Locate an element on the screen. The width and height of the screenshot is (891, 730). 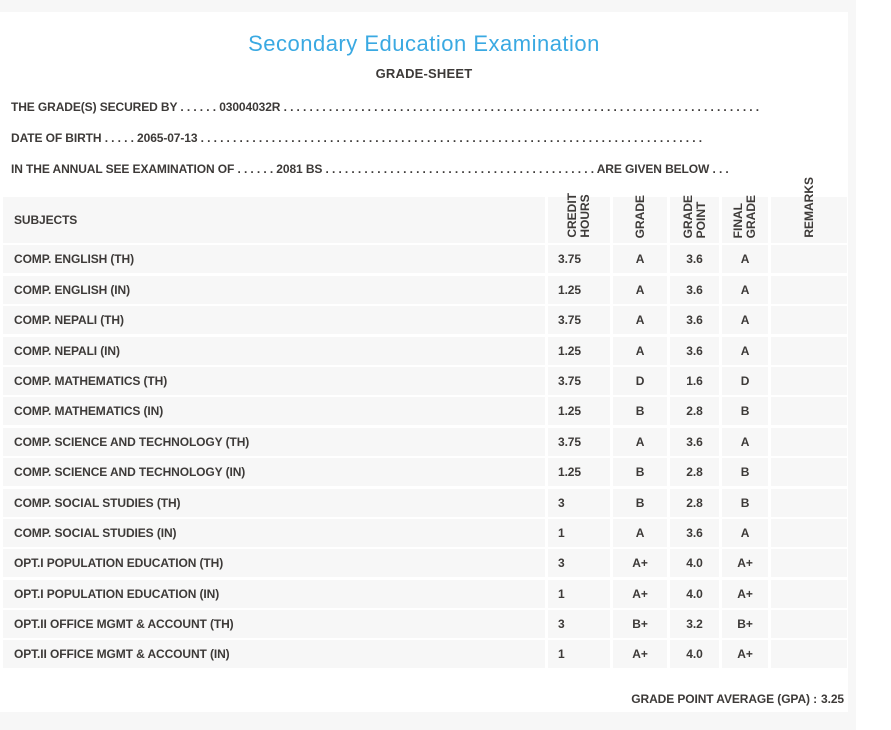
subject-cell: COMP. MATHEMATICS (TH) is located at coordinates (274, 380).